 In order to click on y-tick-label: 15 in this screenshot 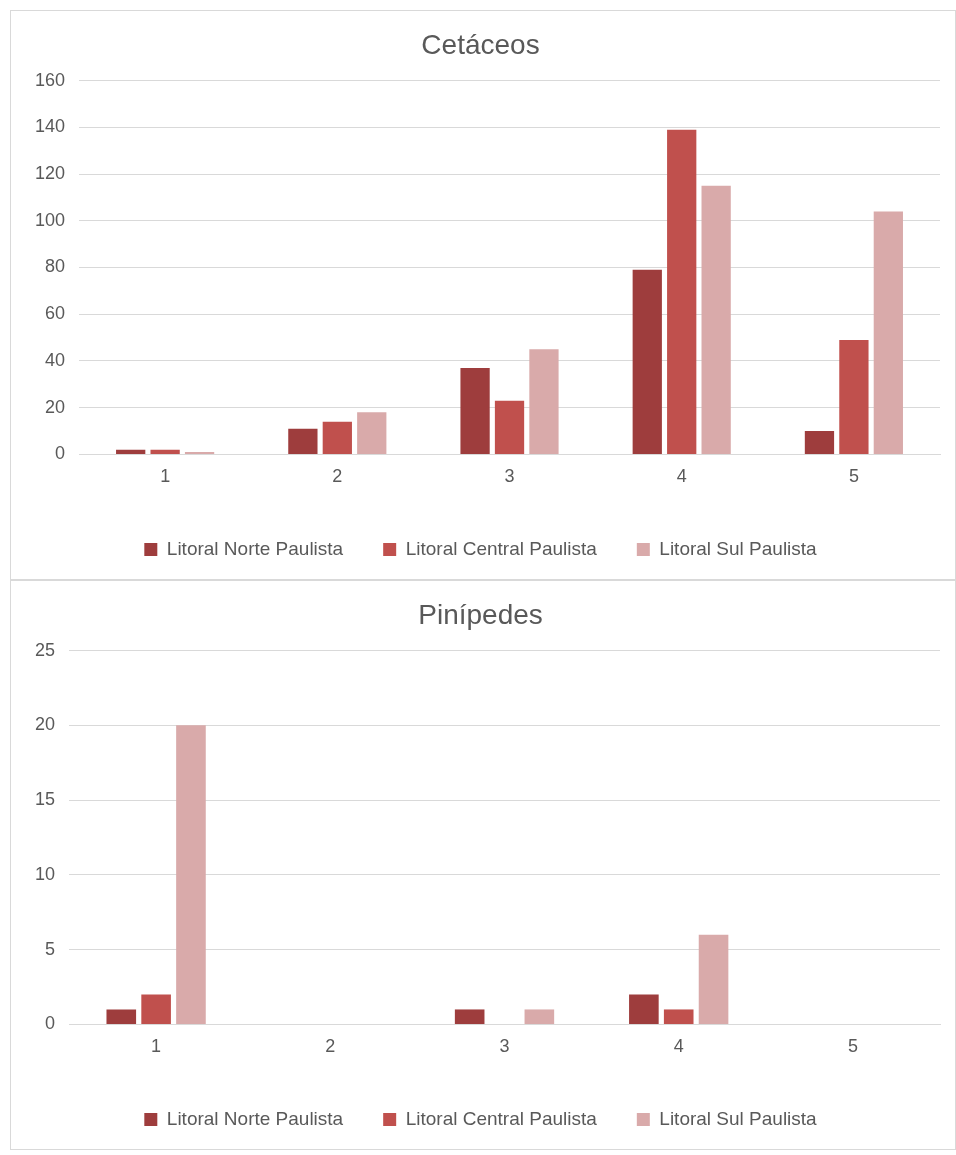, I will do `click(45, 799)`.